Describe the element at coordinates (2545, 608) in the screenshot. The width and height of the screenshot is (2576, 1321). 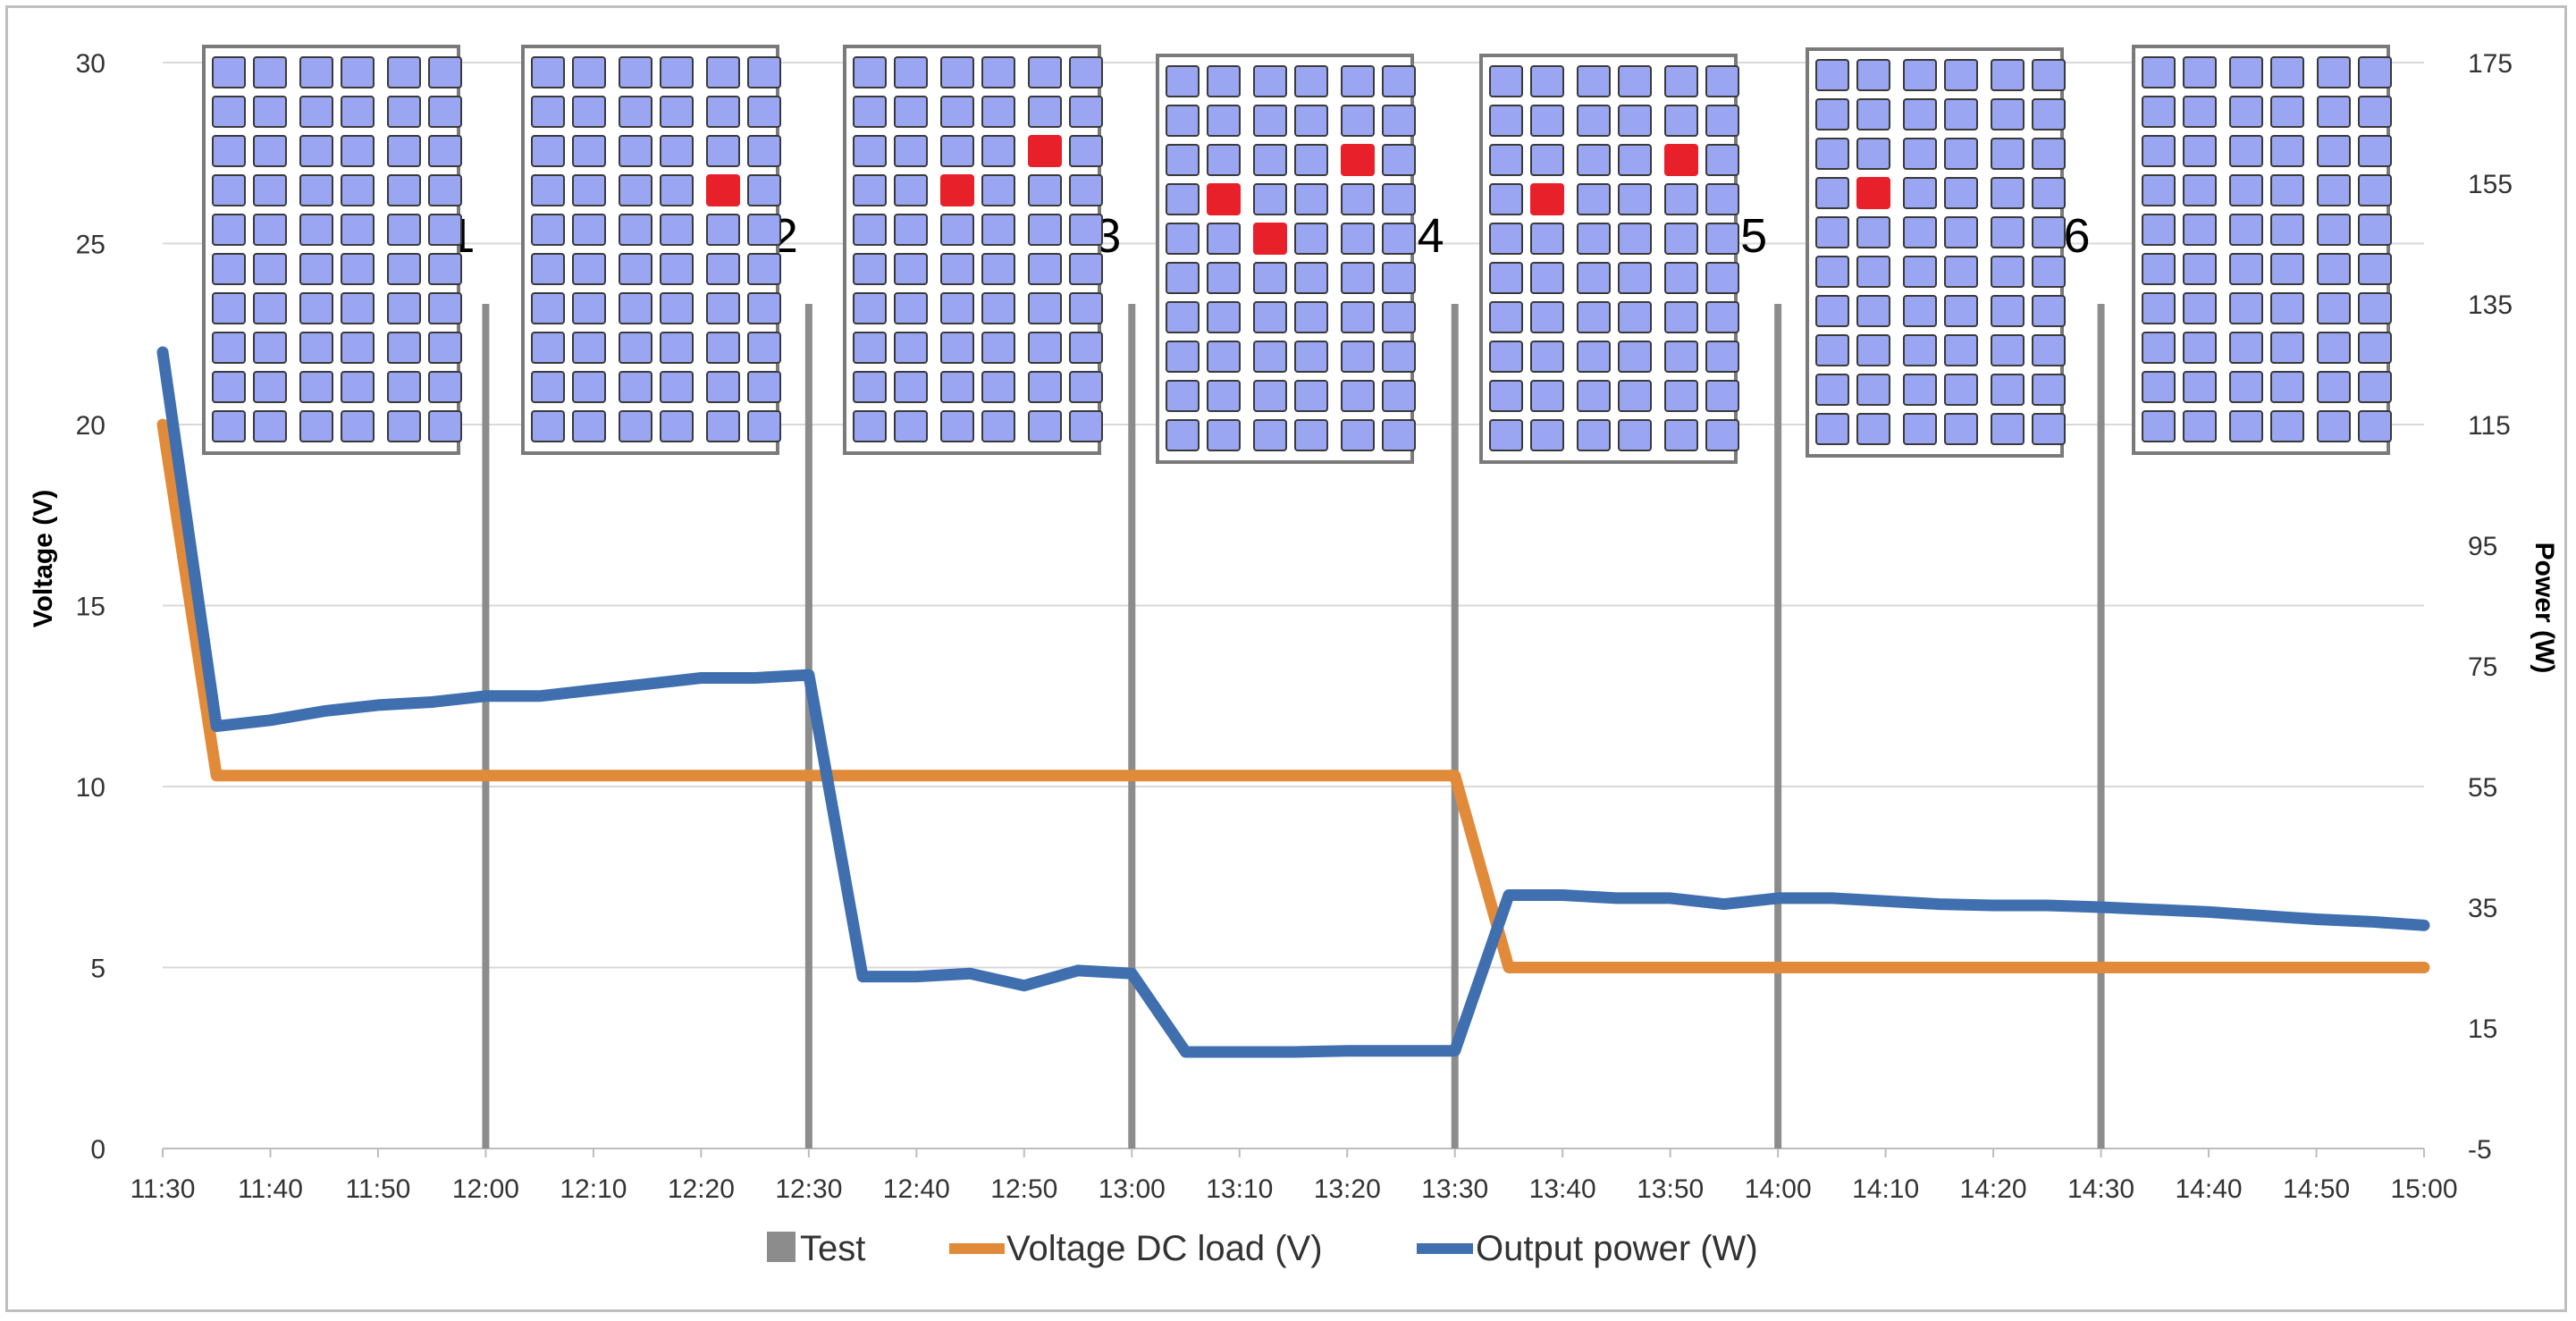
I see `right-axis-title: Power (W)` at that location.